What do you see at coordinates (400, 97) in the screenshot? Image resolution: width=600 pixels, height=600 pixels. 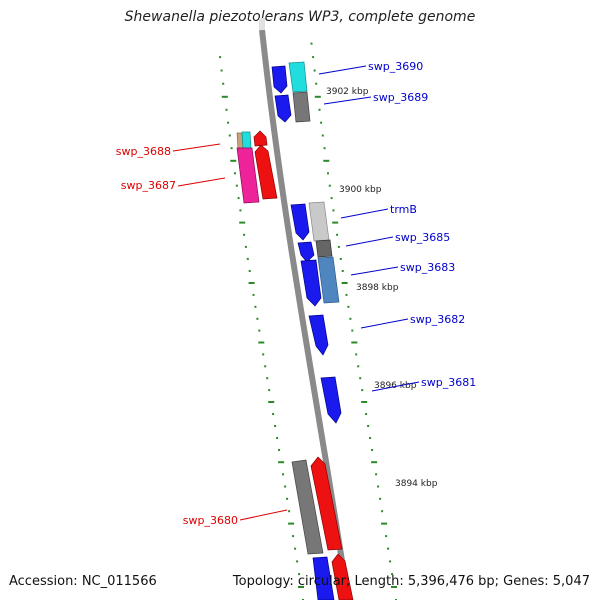 I see `gene-label-swp-3689: swp_3689` at bounding box center [400, 97].